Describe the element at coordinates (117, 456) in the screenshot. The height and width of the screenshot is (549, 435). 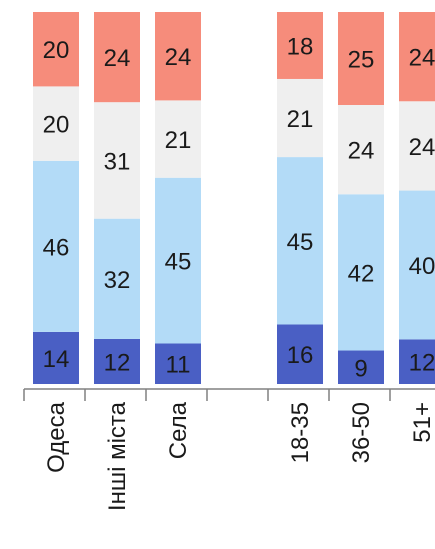
I see `category-label: Інші міста` at that location.